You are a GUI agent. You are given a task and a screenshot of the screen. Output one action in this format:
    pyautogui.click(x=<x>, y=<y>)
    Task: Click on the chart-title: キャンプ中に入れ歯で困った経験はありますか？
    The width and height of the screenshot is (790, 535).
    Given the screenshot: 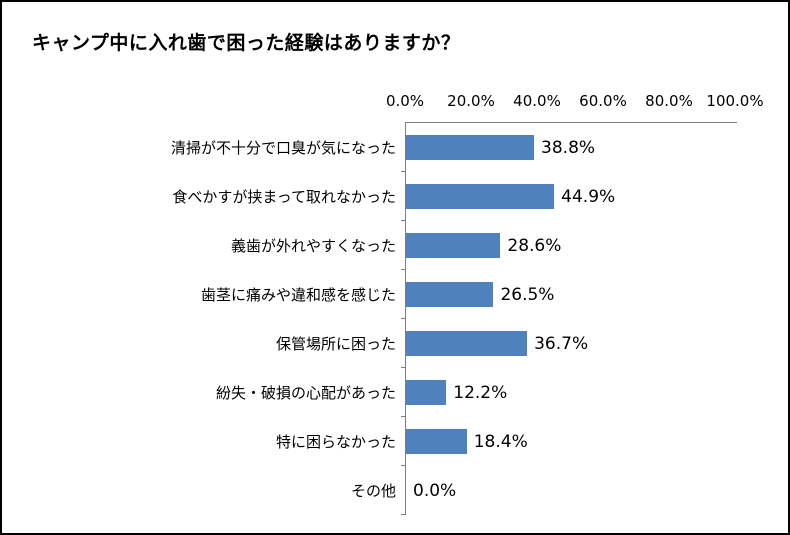 What is the action you would take?
    pyautogui.click(x=246, y=43)
    